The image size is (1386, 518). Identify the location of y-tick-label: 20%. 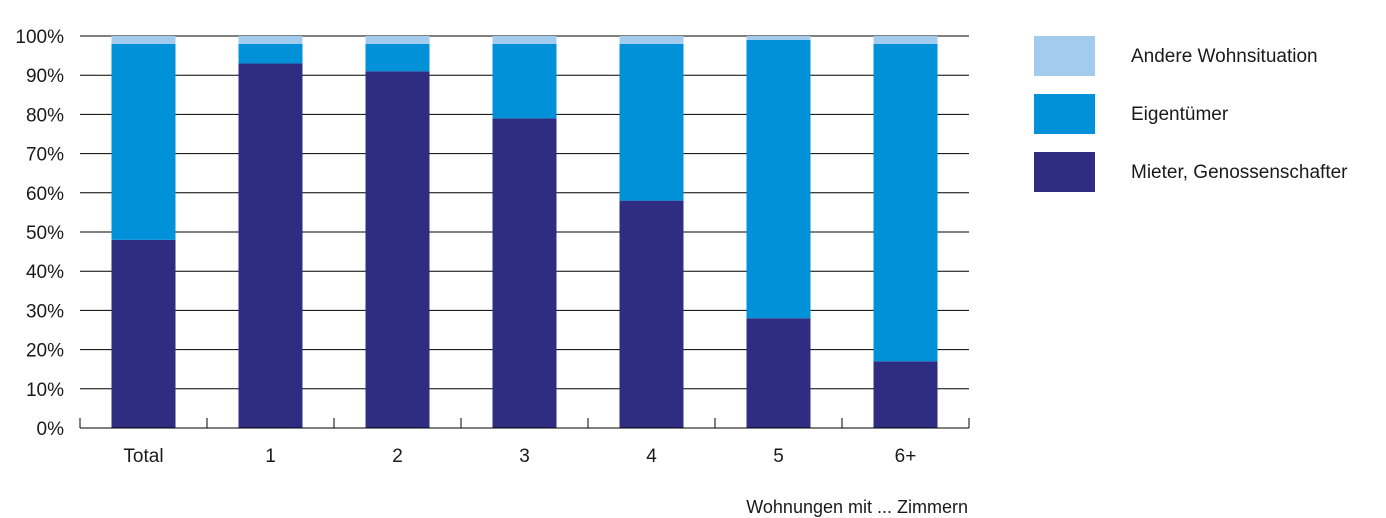
(45, 351).